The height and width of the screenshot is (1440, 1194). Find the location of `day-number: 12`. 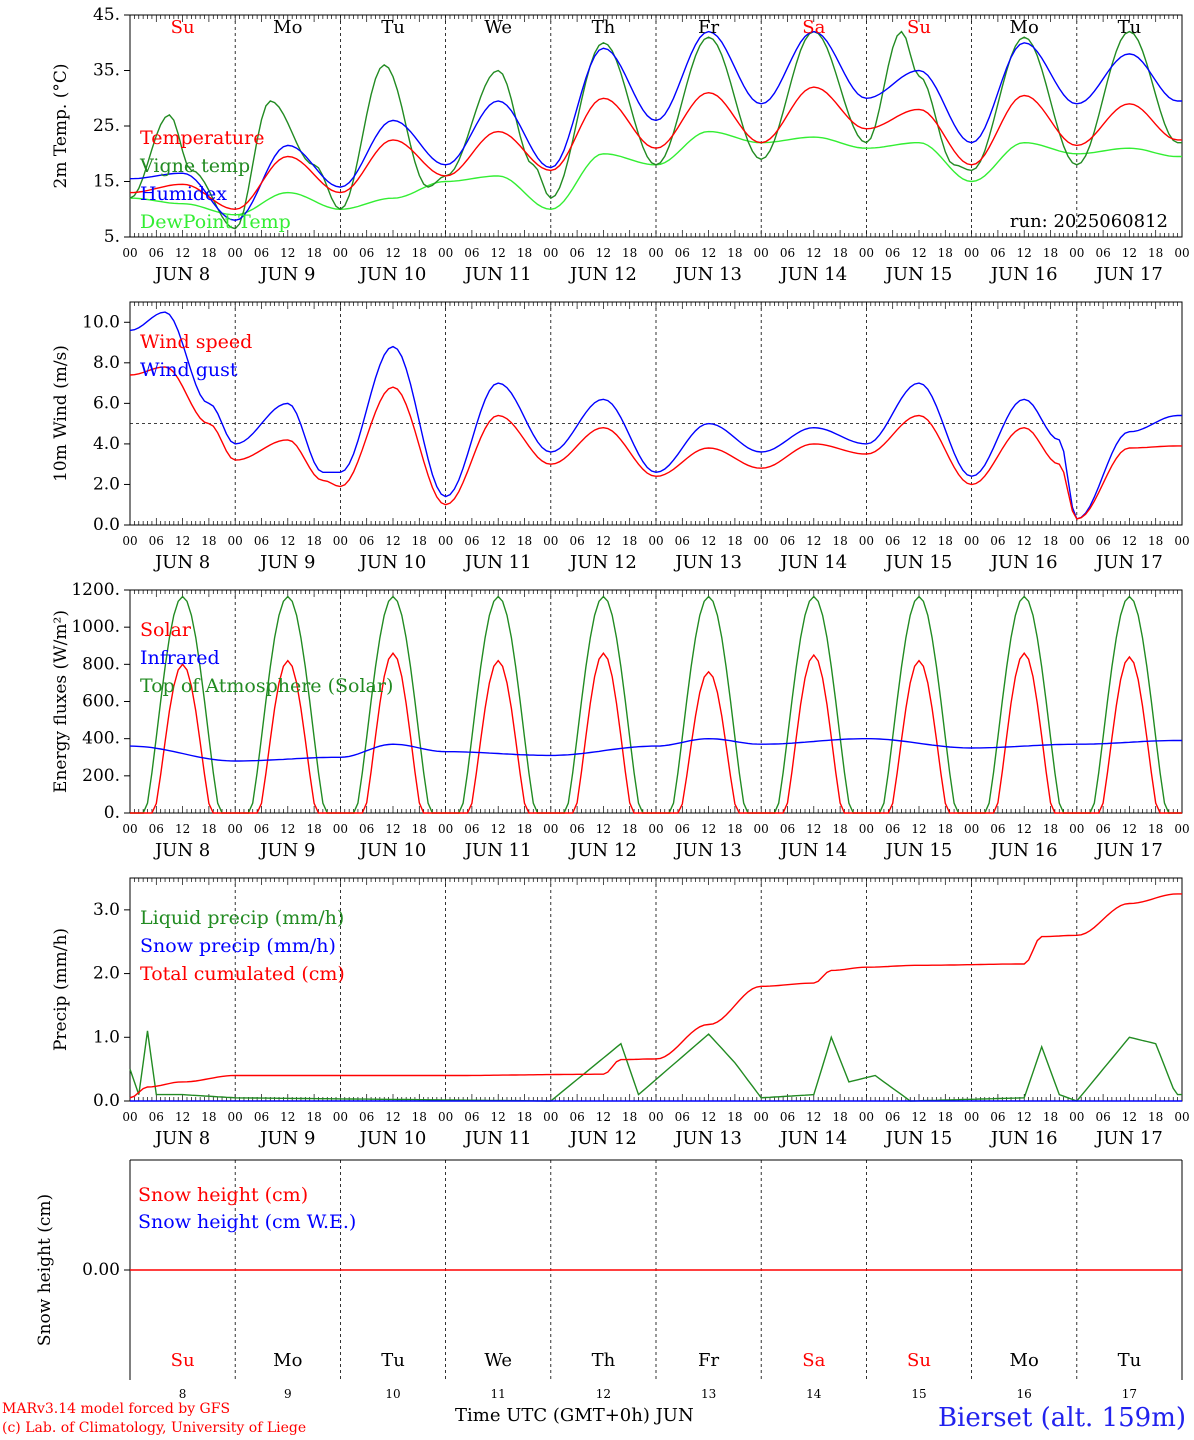

day-number: 12 is located at coordinates (603, 1394).